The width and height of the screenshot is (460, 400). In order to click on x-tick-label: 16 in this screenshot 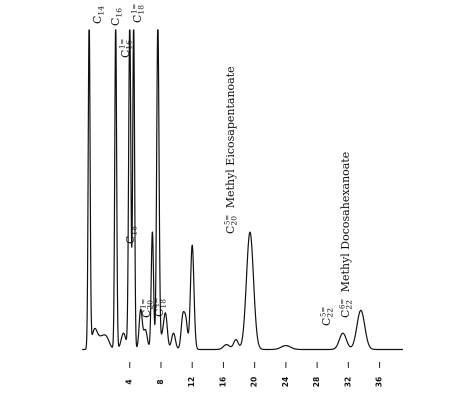, I will do `click(222, 382)`.